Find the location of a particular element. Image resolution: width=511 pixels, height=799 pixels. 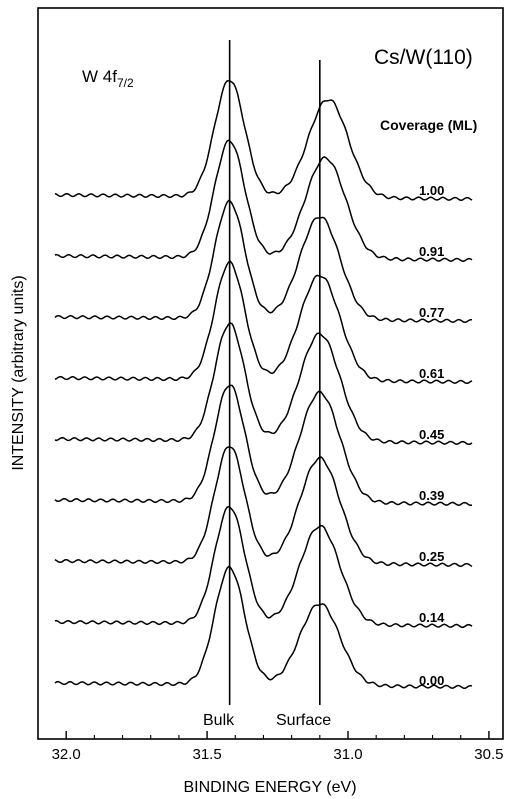

surface-peak-label: Surface is located at coordinates (303, 720).